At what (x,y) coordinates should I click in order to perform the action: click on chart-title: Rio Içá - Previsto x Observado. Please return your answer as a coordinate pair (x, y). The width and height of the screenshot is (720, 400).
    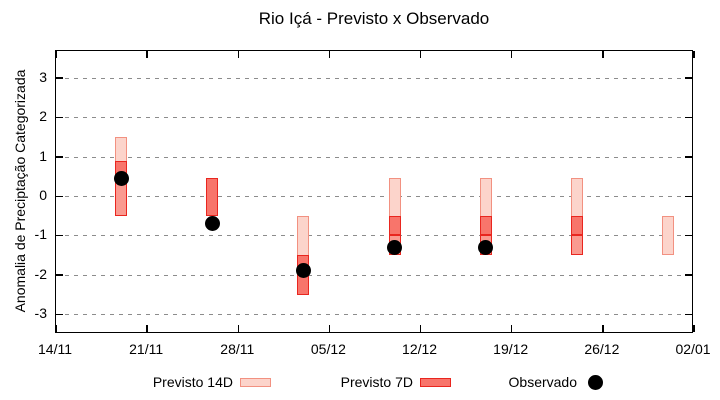
    Looking at the image, I should click on (374, 18).